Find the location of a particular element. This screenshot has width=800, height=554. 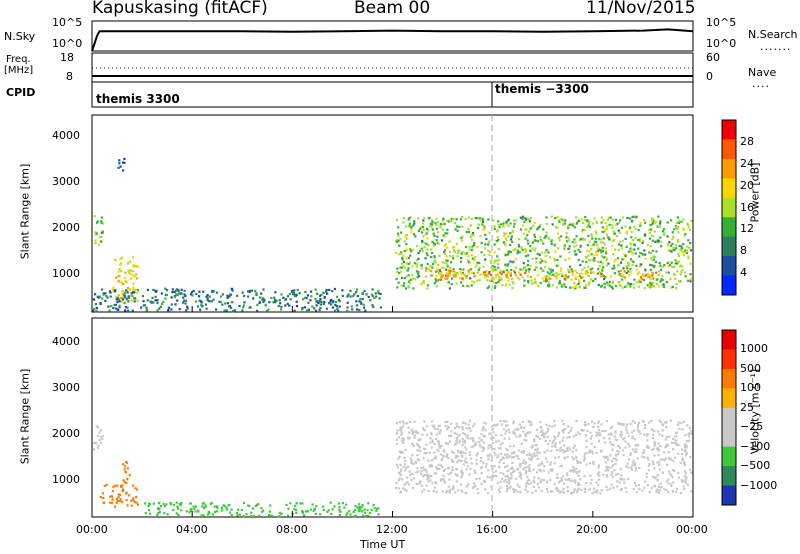

cpid-label: CPID is located at coordinates (21, 92).